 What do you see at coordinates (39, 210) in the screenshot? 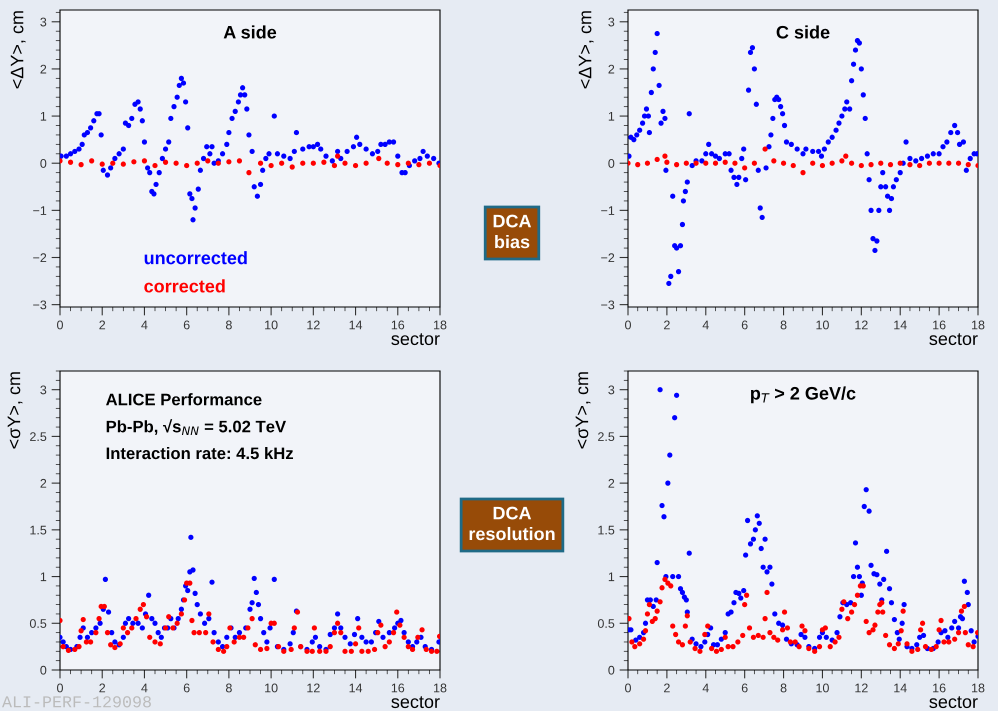
I see `y-tick-label: −1` at bounding box center [39, 210].